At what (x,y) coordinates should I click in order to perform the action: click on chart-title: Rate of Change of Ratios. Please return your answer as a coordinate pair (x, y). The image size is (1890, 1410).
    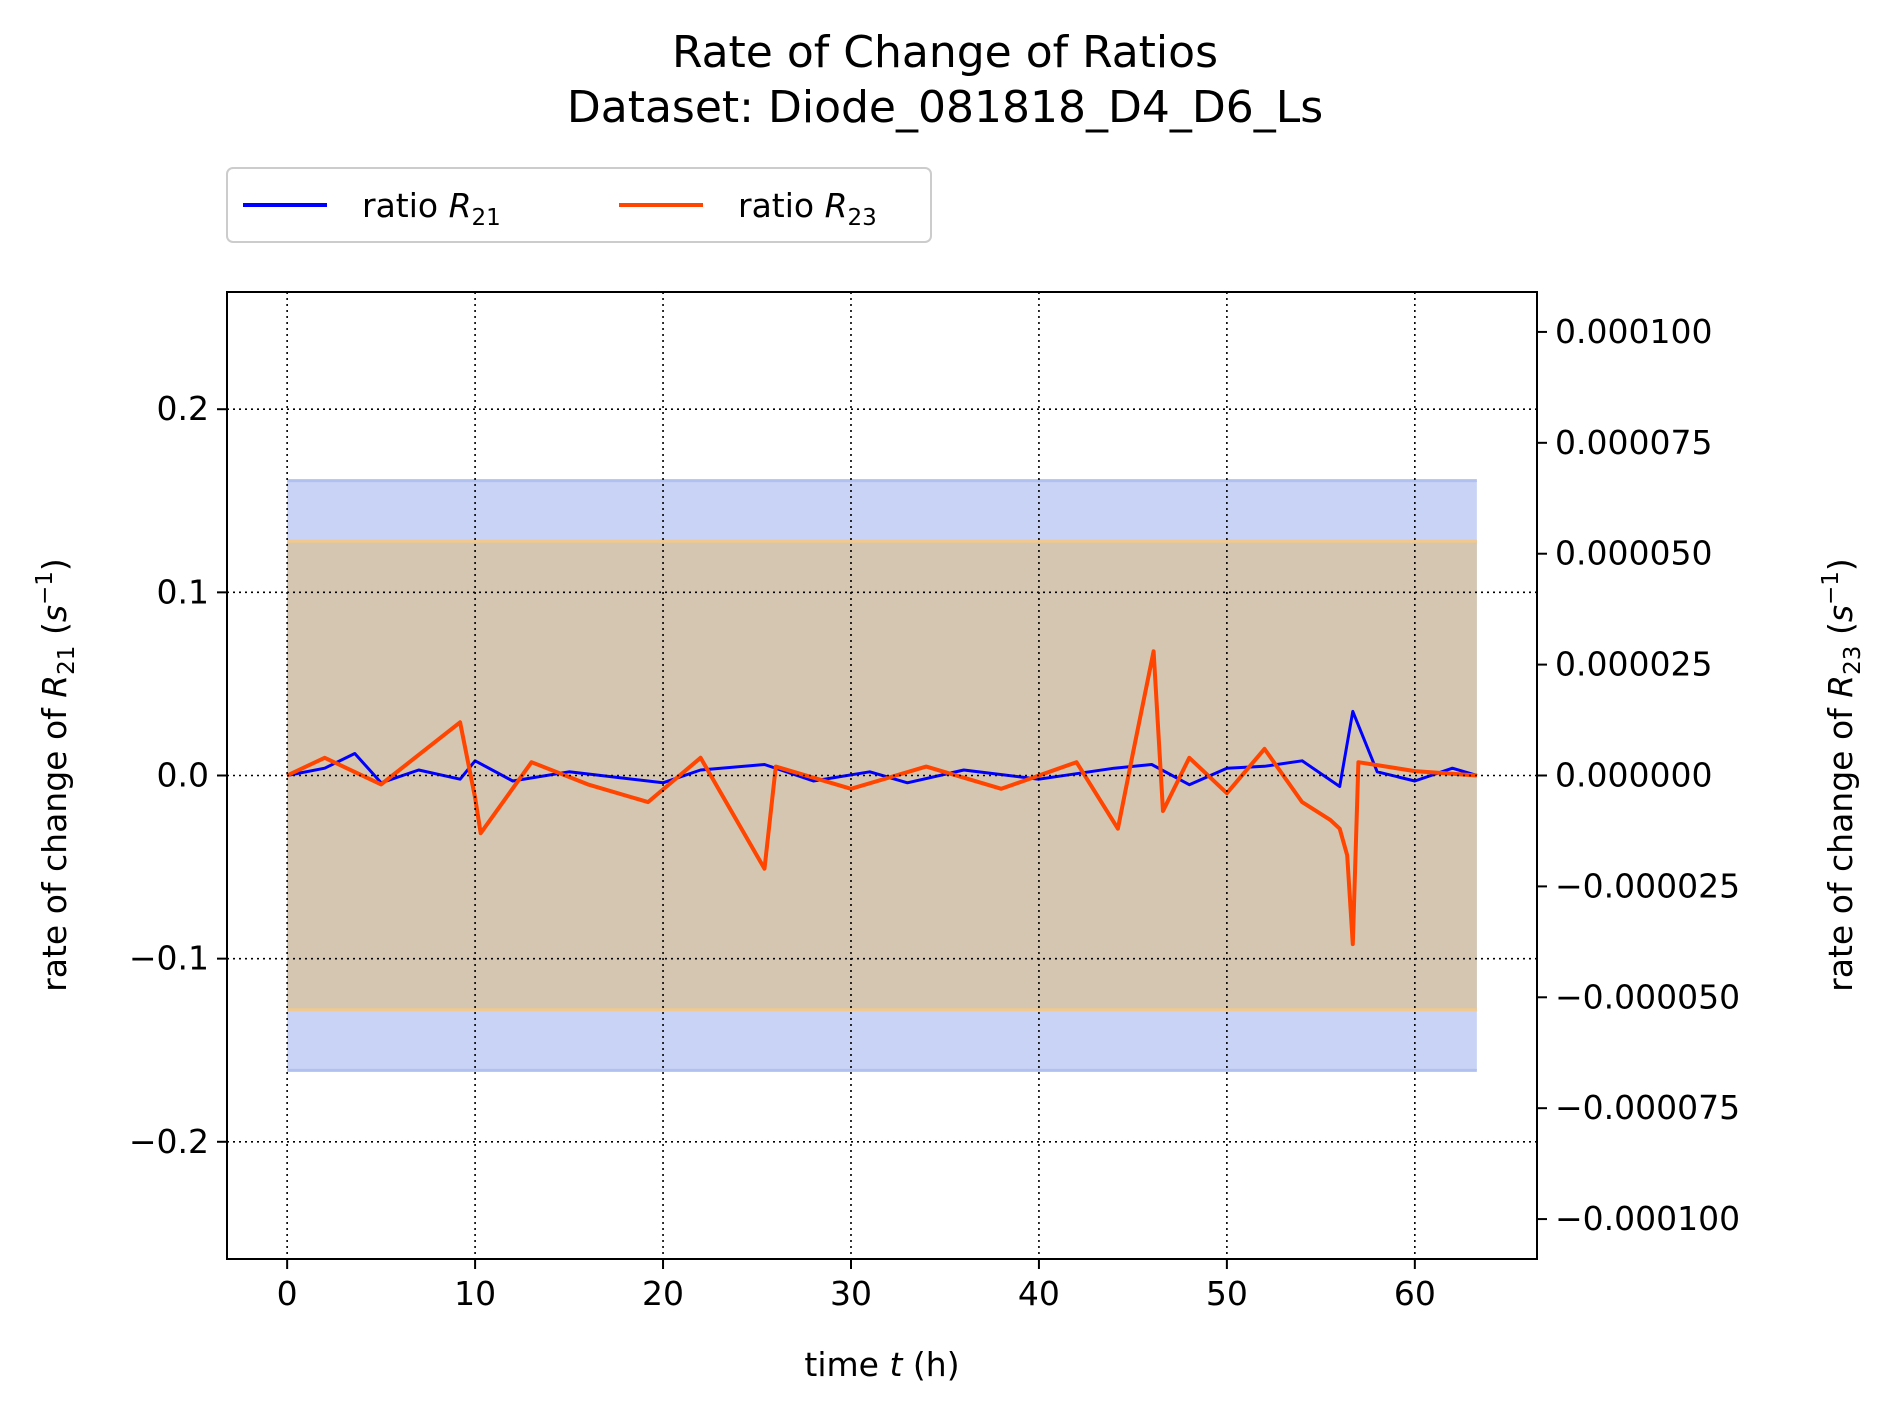
    Looking at the image, I should click on (945, 52).